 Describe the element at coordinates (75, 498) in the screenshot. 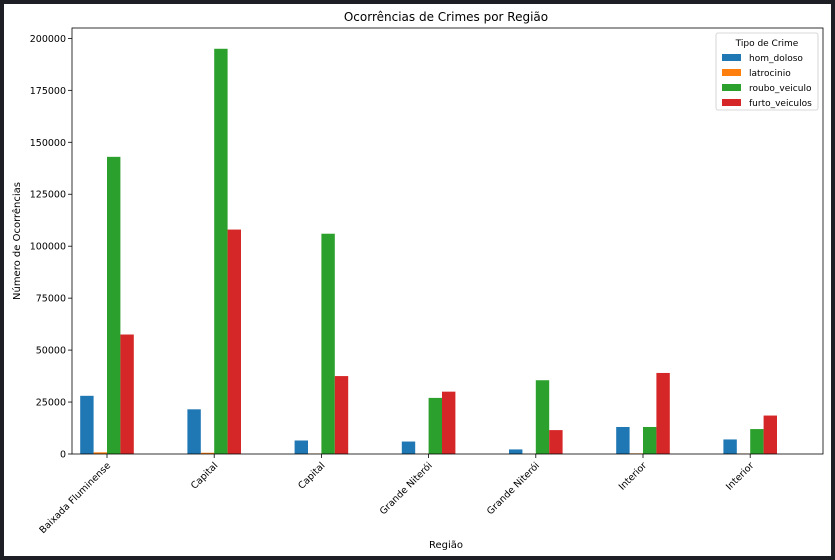

I see `x-tick-label: Baixada Fluminense` at that location.